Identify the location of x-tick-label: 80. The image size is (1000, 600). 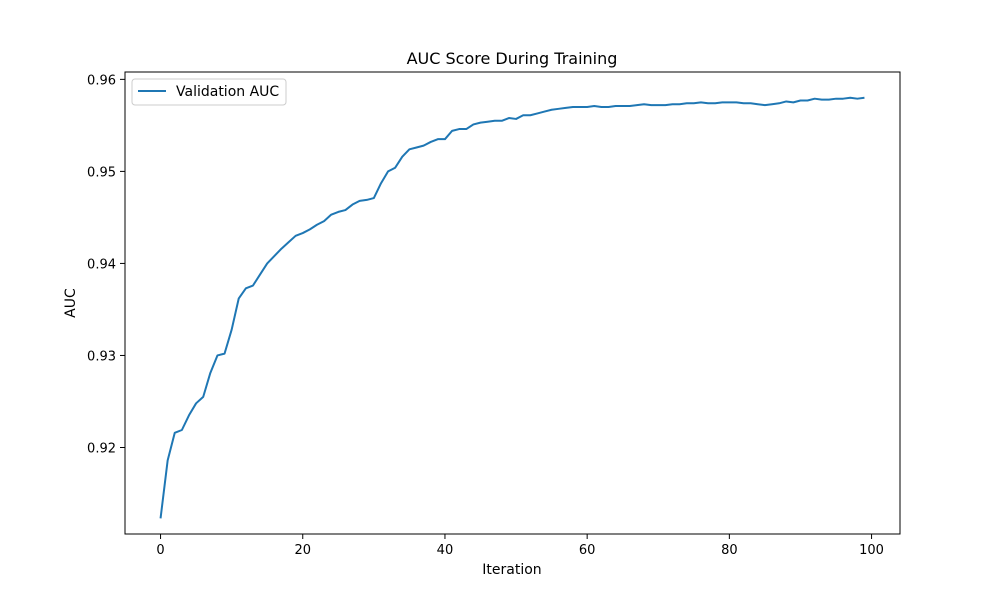
(729, 550).